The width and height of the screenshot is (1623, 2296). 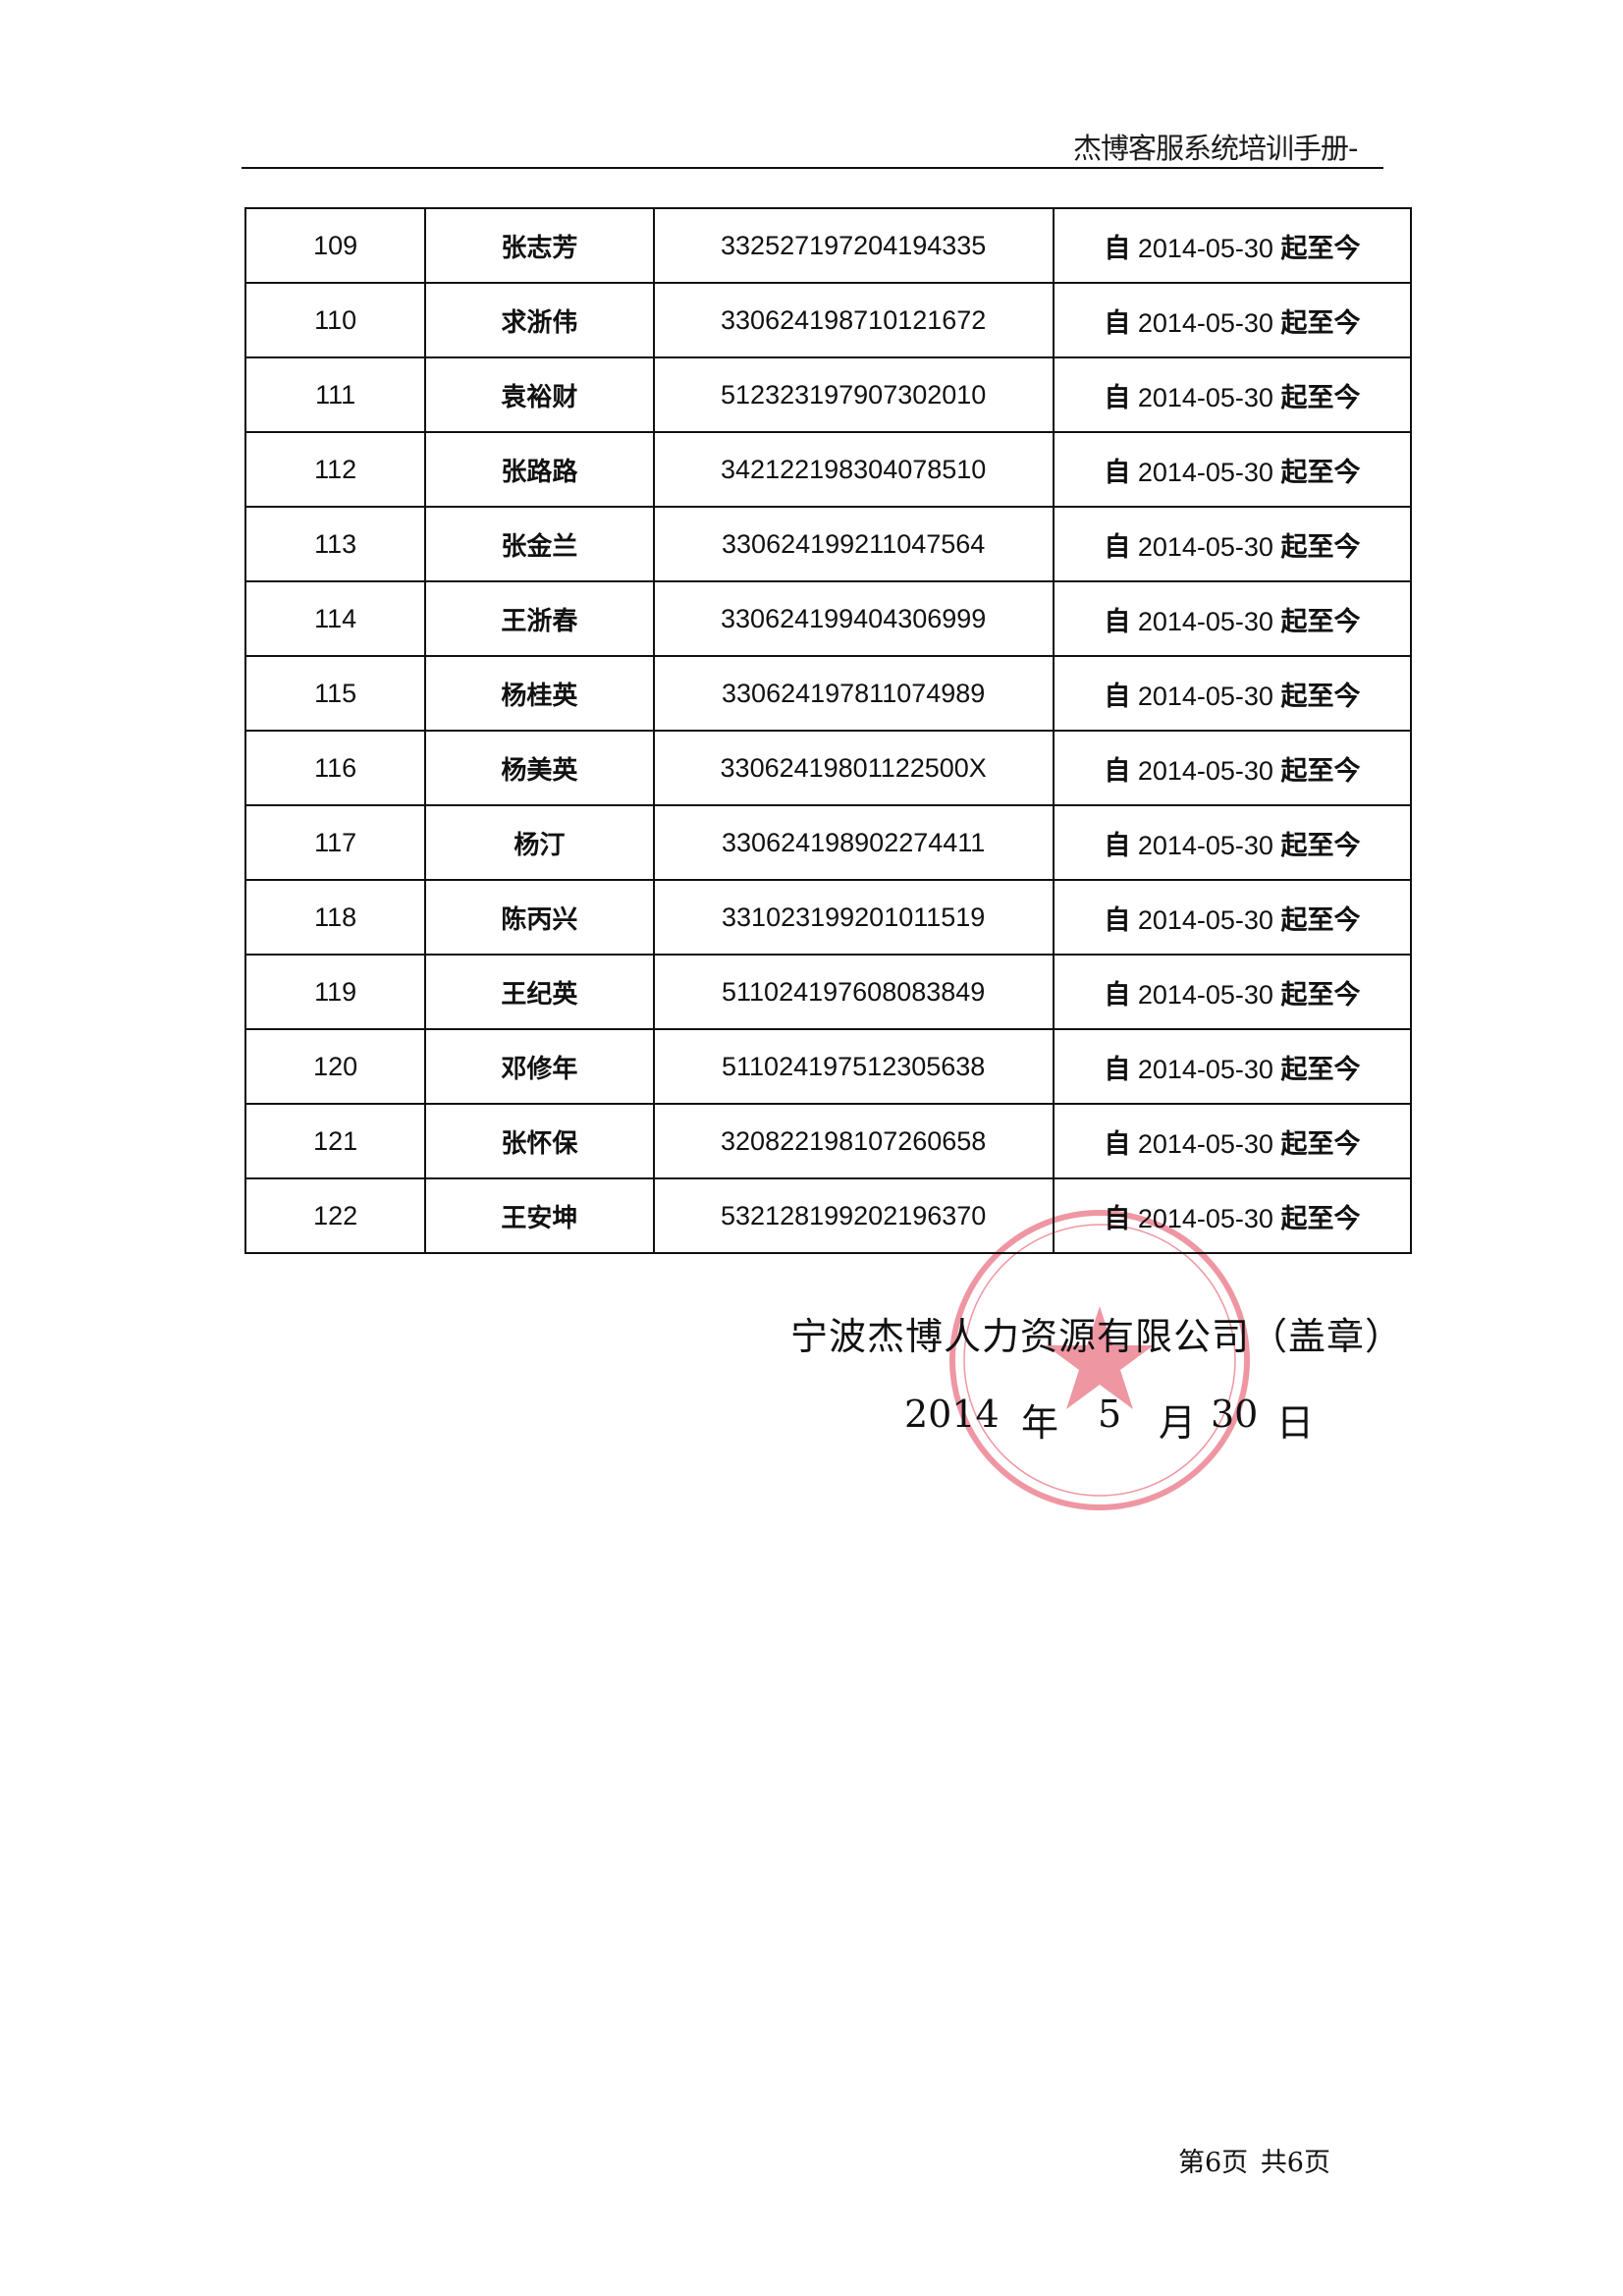 What do you see at coordinates (1295, 2163) in the screenshot?
I see `page-total: 共6页` at bounding box center [1295, 2163].